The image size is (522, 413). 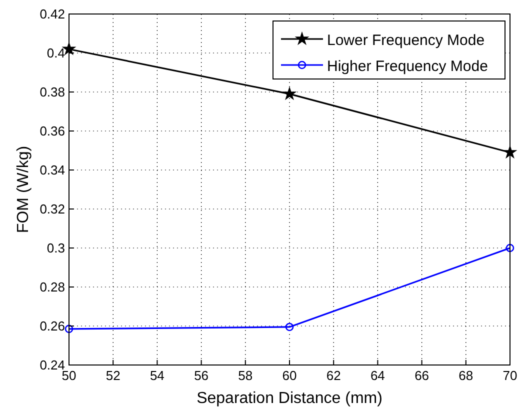 I want to click on x-tick-label: 68, so click(x=466, y=375).